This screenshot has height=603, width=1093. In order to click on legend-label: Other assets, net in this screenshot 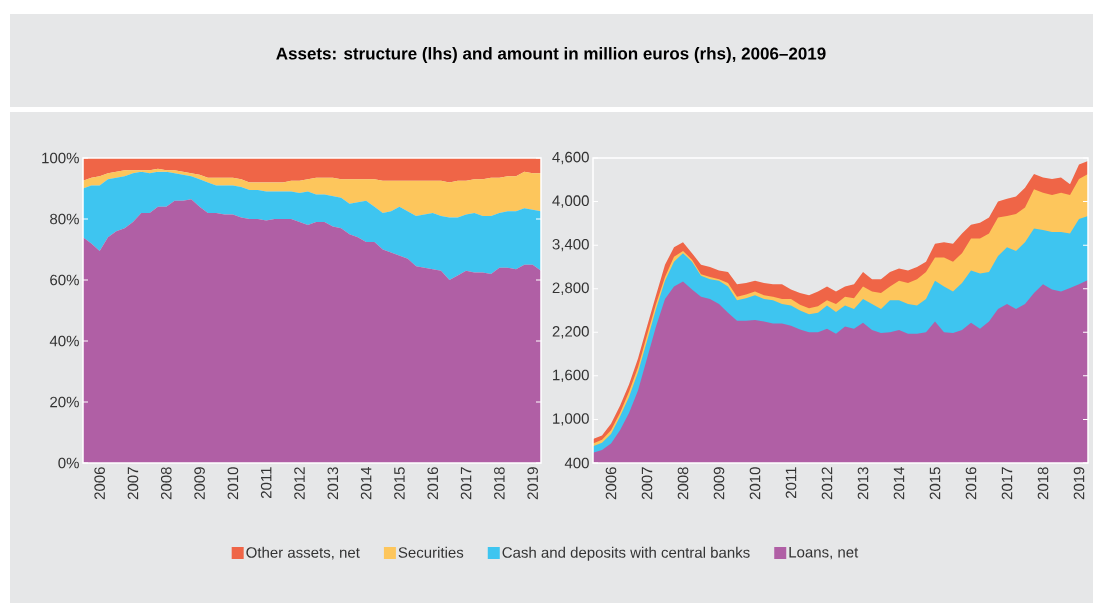, I will do `click(303, 553)`.